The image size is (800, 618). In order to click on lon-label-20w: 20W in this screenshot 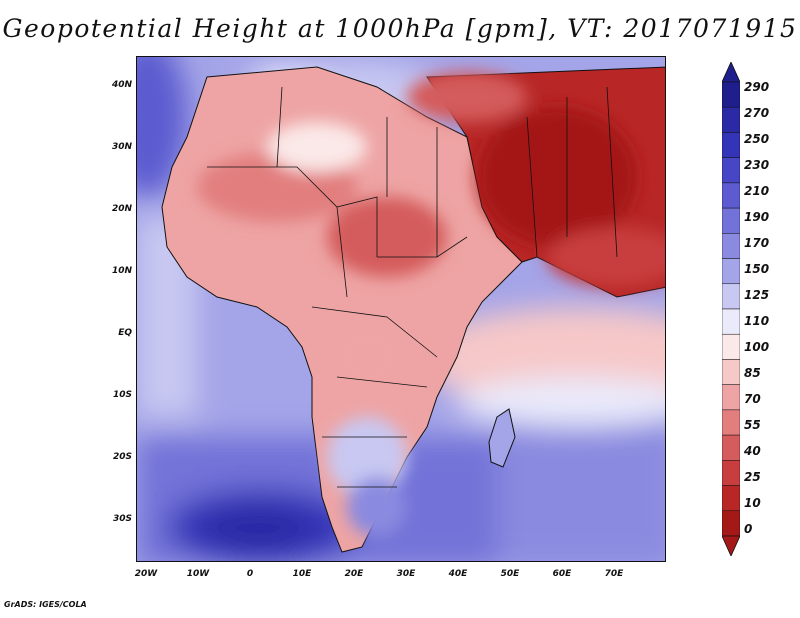, I will do `click(146, 574)`.